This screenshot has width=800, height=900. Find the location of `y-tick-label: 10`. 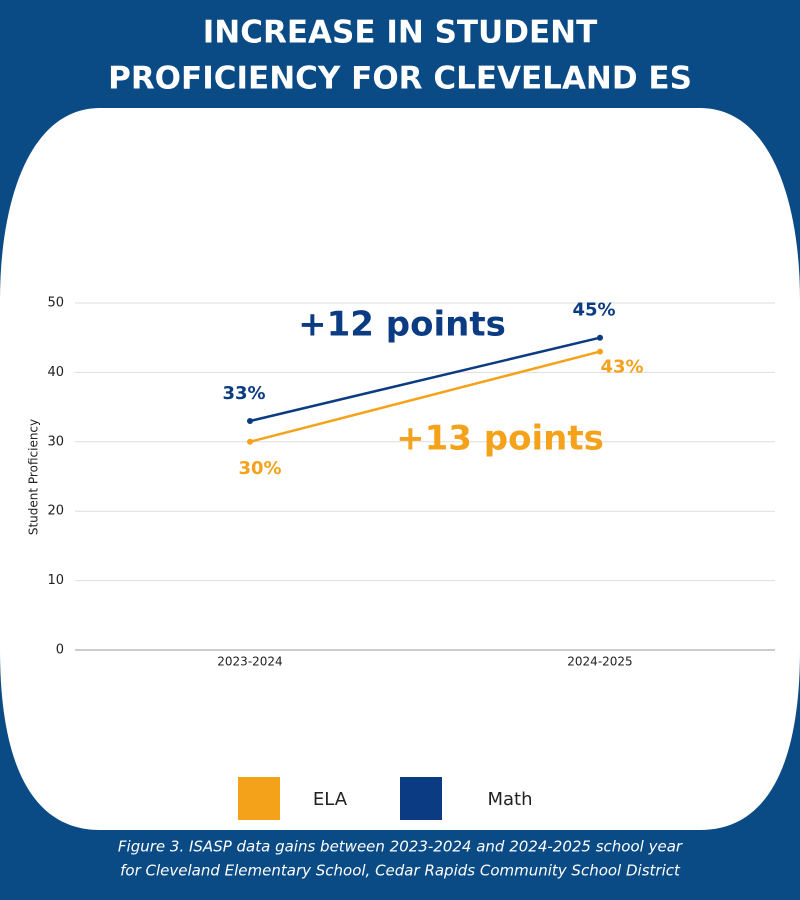

y-tick-label: 10 is located at coordinates (55, 580).